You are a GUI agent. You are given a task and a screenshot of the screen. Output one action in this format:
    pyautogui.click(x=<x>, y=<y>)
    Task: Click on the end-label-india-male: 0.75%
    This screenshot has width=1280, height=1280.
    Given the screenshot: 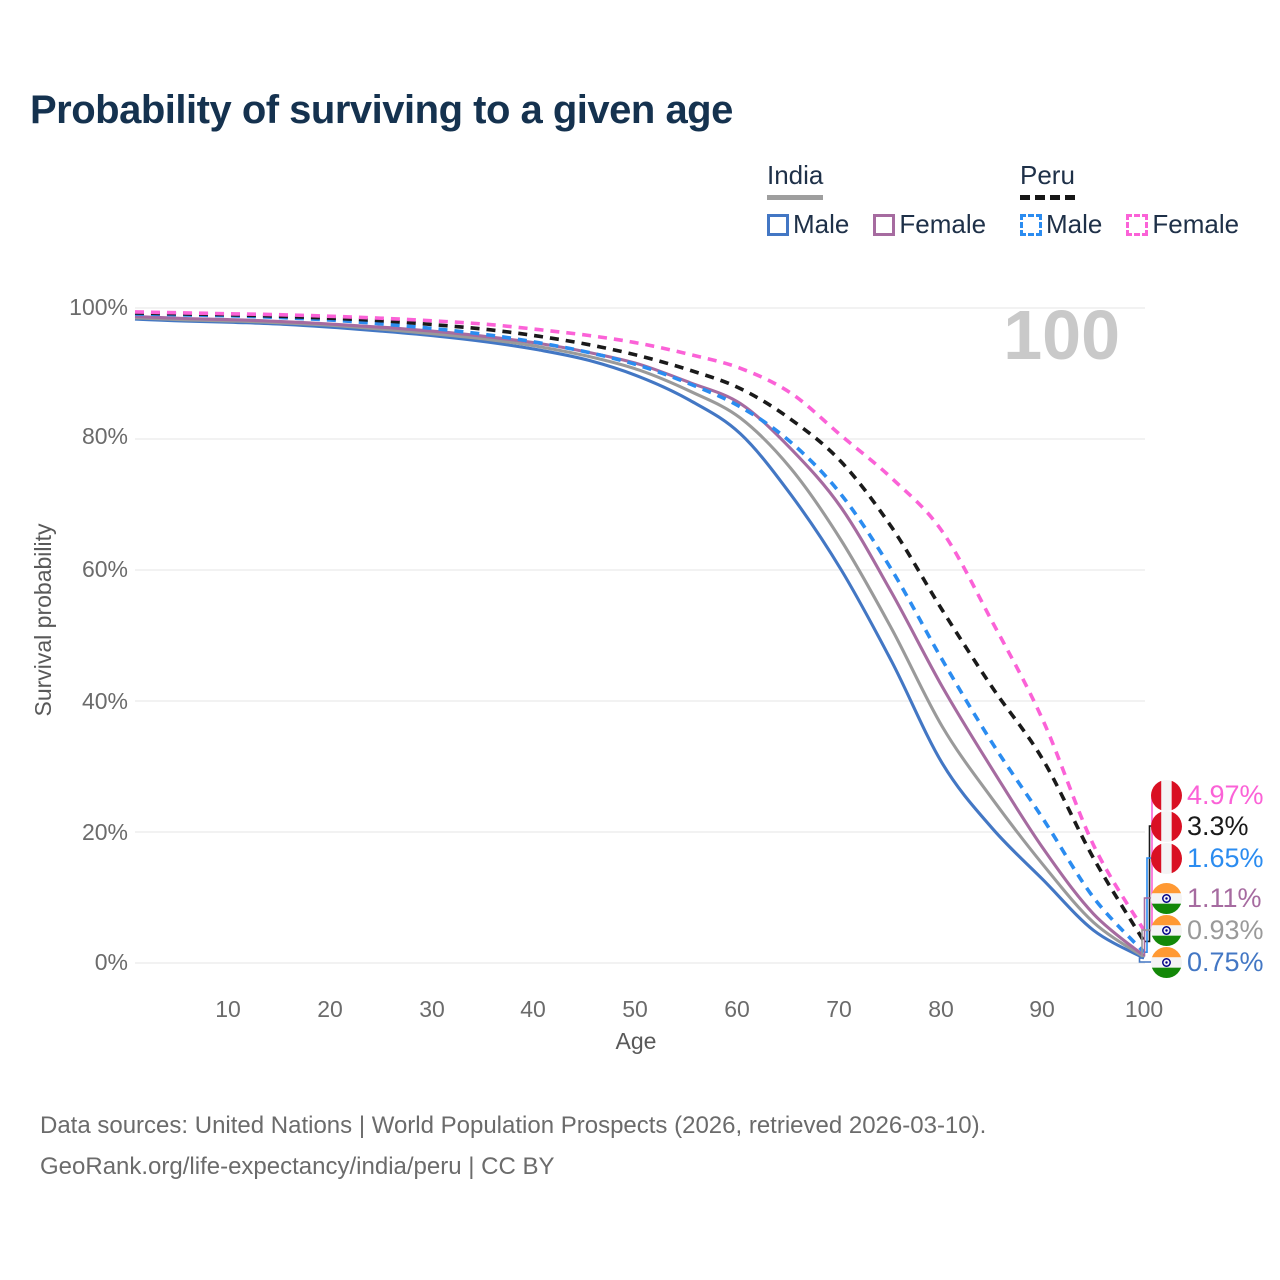 What is the action you would take?
    pyautogui.click(x=1207, y=962)
    